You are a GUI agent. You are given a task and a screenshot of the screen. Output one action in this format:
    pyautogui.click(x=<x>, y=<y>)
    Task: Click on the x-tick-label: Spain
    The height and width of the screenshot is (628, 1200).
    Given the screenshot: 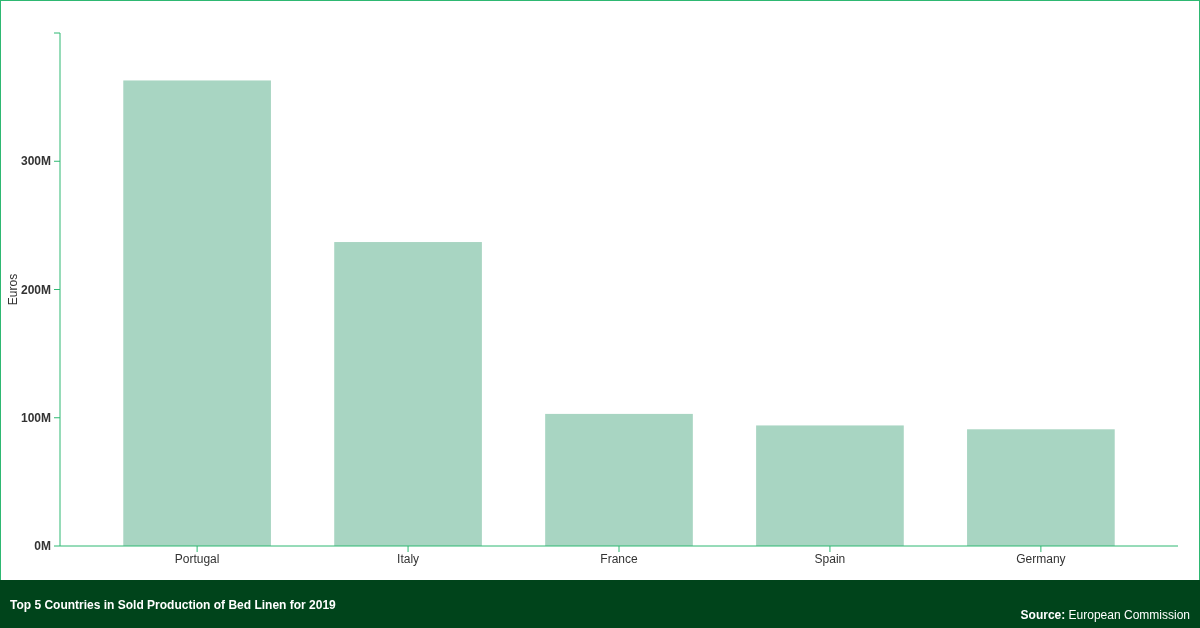 What is the action you would take?
    pyautogui.click(x=830, y=559)
    